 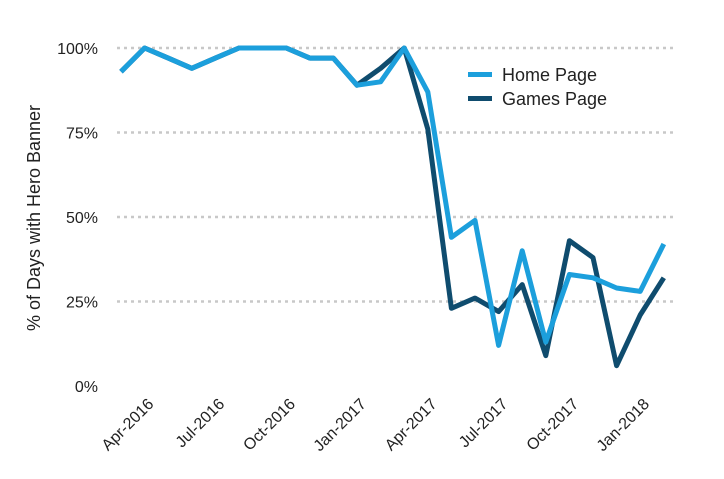 What do you see at coordinates (82, 218) in the screenshot?
I see `y-tick-label: 50%` at bounding box center [82, 218].